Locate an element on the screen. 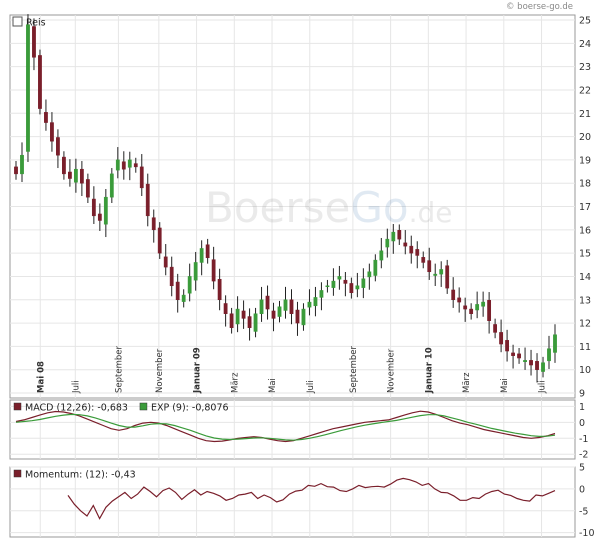 The height and width of the screenshot is (545, 612). momentum-y-tick: 5 is located at coordinates (582, 468).